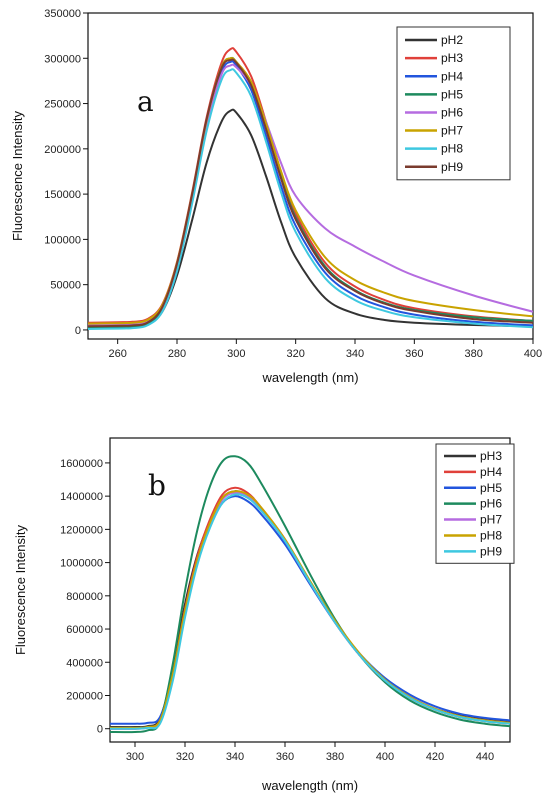 The height and width of the screenshot is (800, 550). I want to click on y-tick-label: 1200000, so click(81, 530).